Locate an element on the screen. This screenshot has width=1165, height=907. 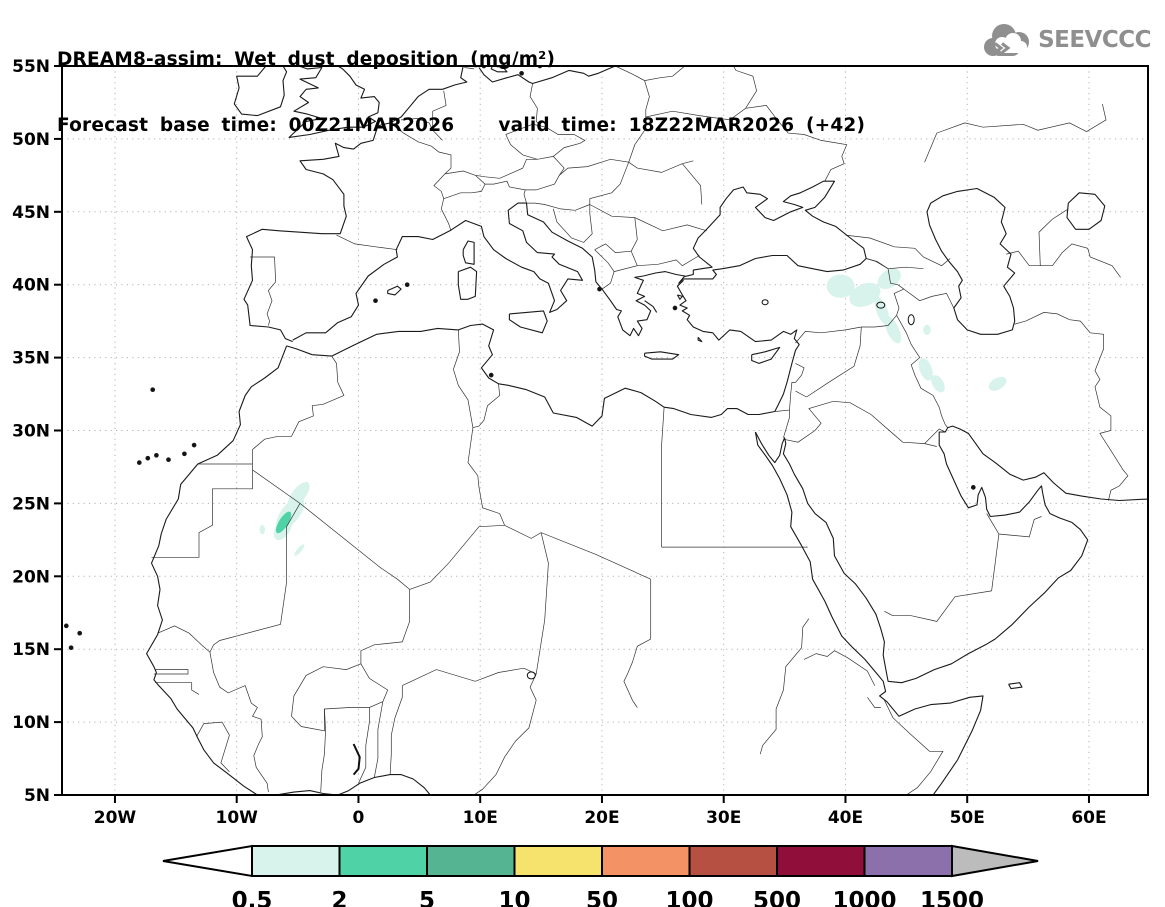
dust-patch-mauritania-dot is located at coordinates (262, 529).